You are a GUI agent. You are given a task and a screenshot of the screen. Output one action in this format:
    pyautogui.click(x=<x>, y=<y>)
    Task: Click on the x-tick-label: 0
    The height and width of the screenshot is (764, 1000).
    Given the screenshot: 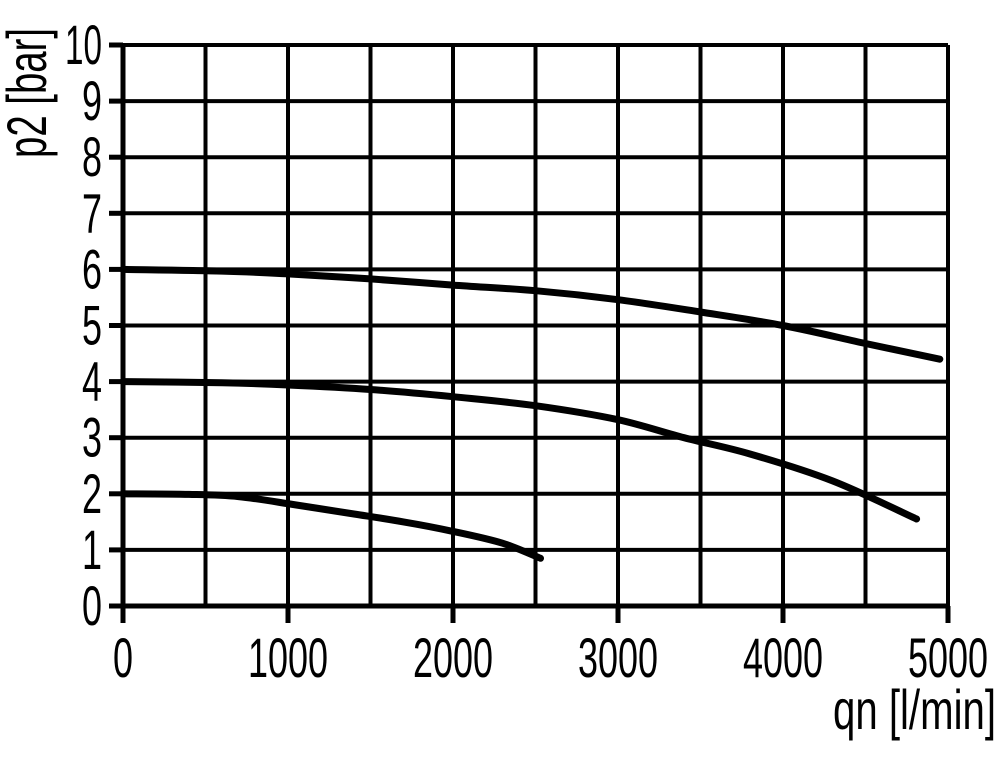 What is the action you would take?
    pyautogui.click(x=123, y=657)
    